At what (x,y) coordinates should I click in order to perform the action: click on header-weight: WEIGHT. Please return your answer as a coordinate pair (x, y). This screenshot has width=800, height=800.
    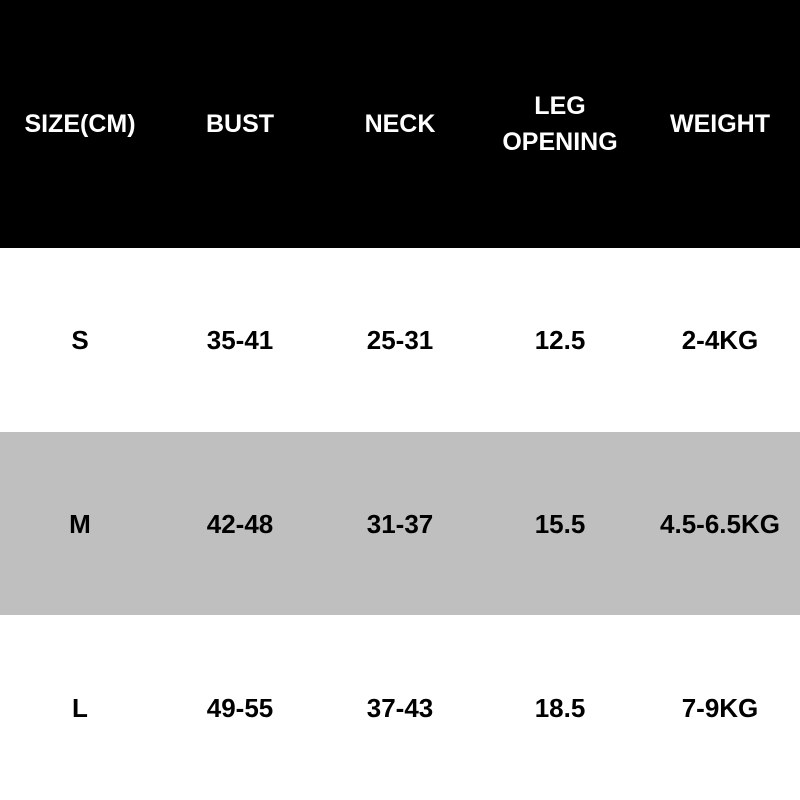
    Looking at the image, I should click on (720, 124).